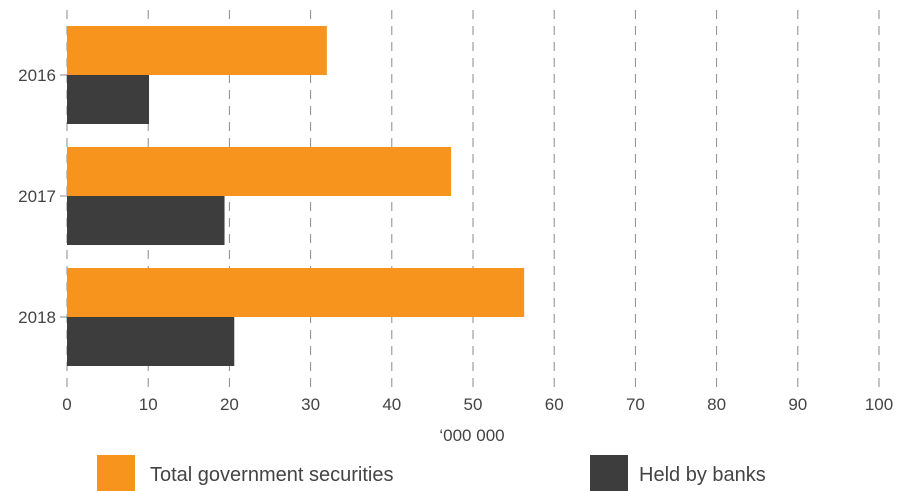  I want to click on x-tick-label-2: 20, so click(229, 404).